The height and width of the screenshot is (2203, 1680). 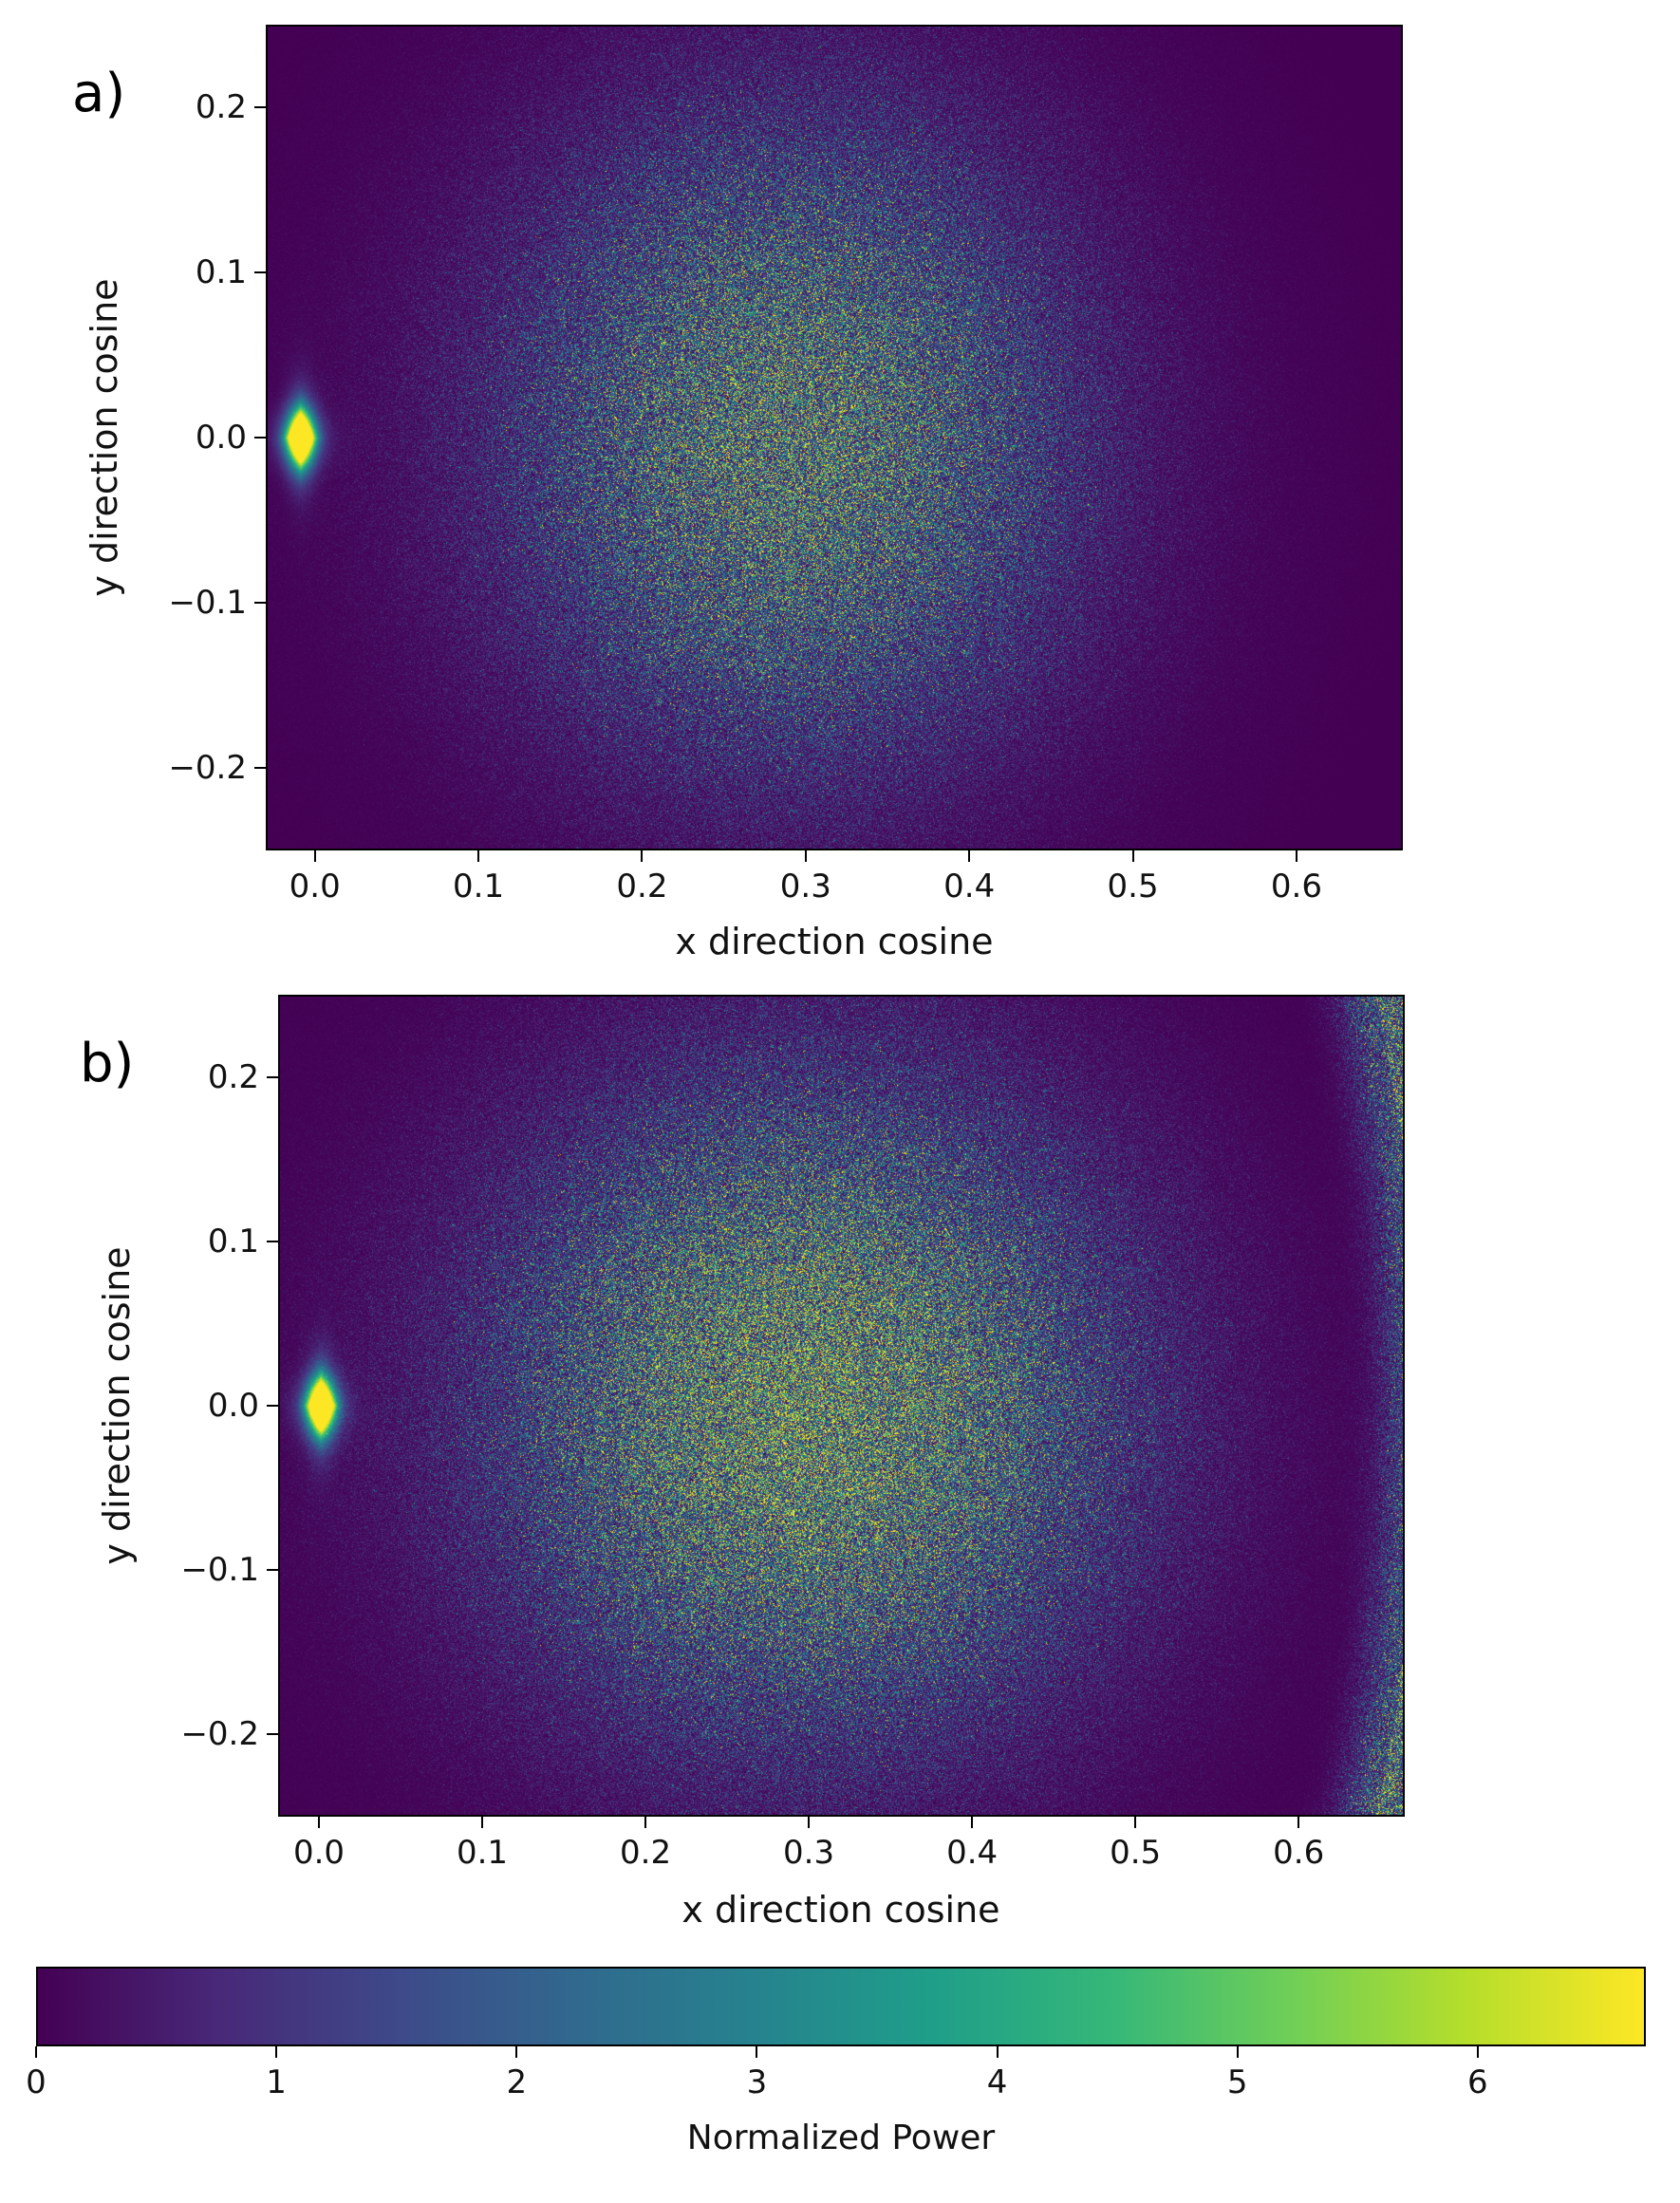 What do you see at coordinates (841, 2006) in the screenshot?
I see `colorbar-gradient` at bounding box center [841, 2006].